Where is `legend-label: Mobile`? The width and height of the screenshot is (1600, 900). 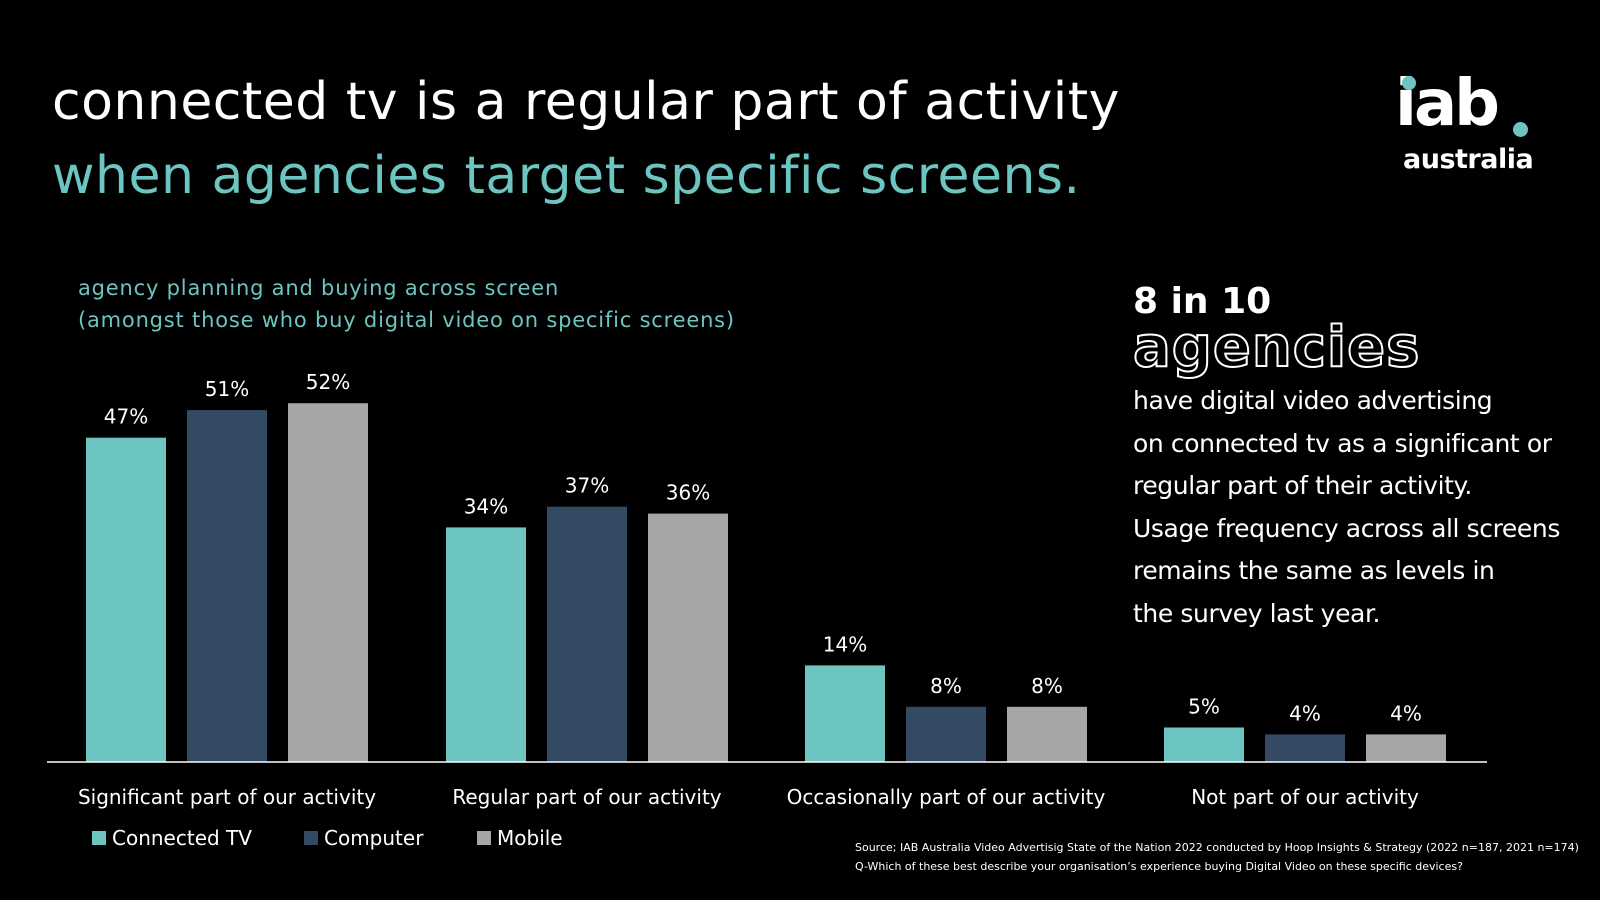
legend-label: Mobile is located at coordinates (530, 838).